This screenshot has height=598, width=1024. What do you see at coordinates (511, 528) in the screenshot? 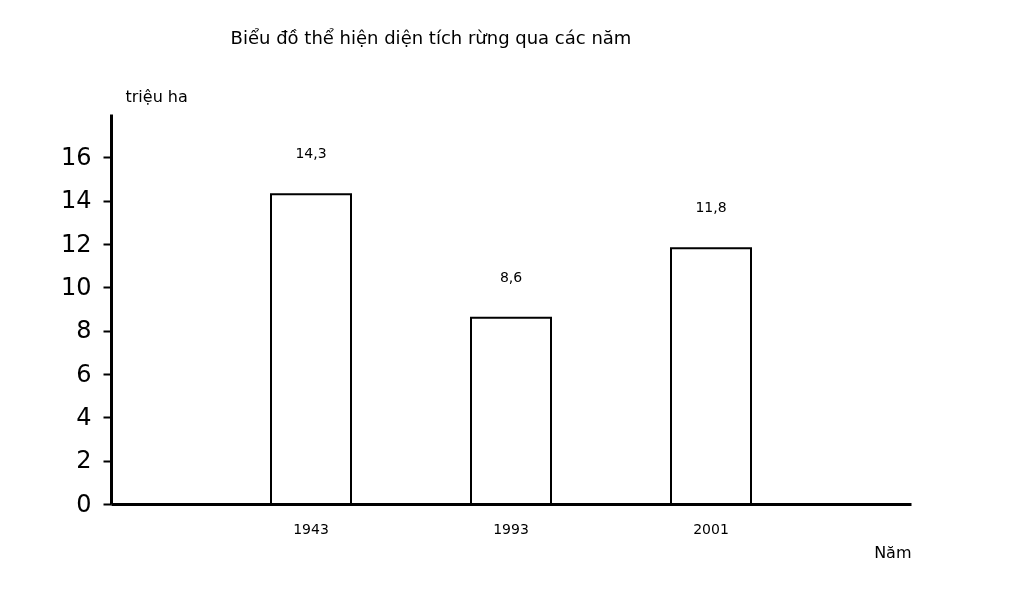
I see `x-tick-label: 1993` at bounding box center [511, 528].